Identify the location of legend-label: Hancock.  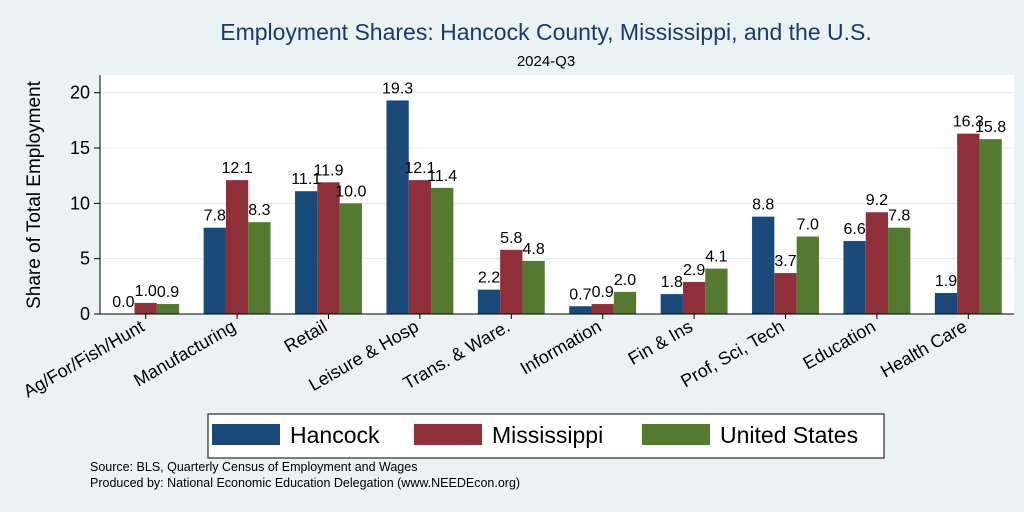
(335, 435).